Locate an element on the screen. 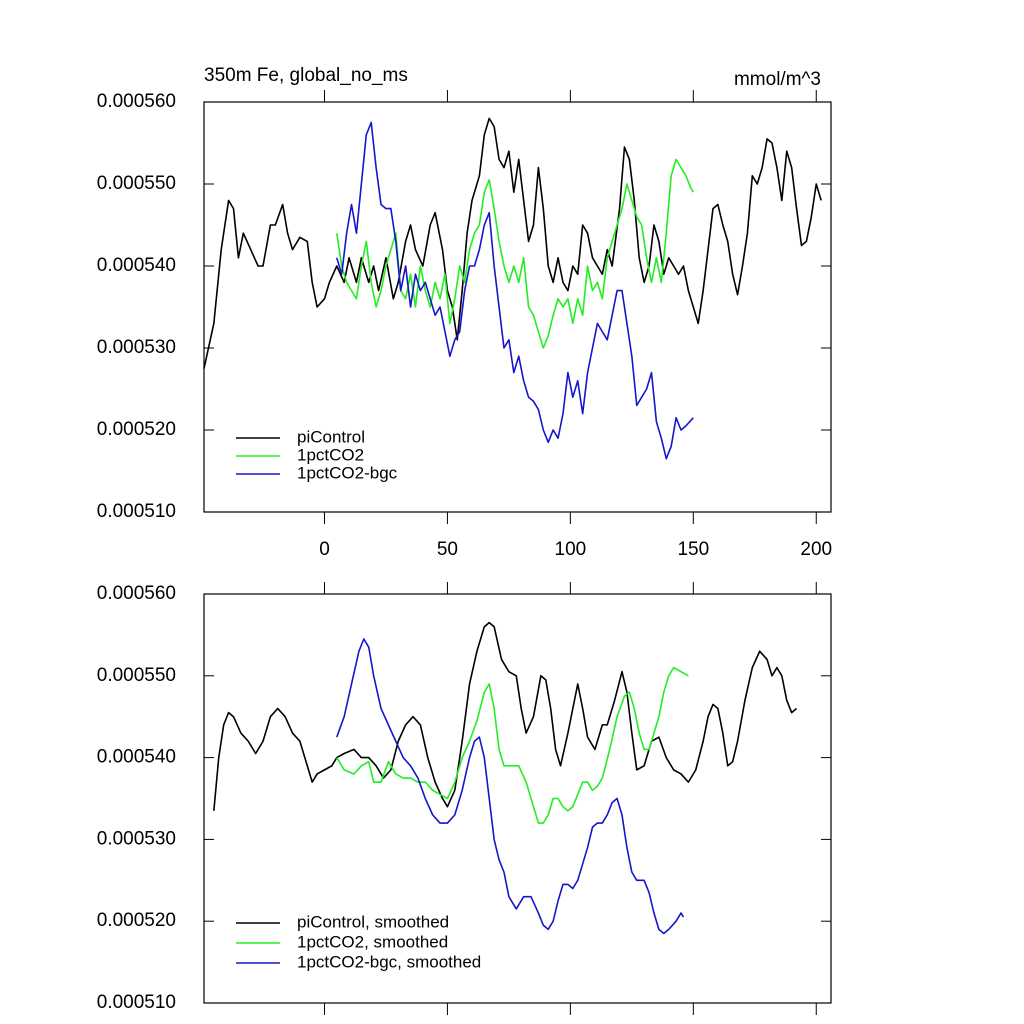  chart-title: 350m Fe, global_no_ms is located at coordinates (306, 75).